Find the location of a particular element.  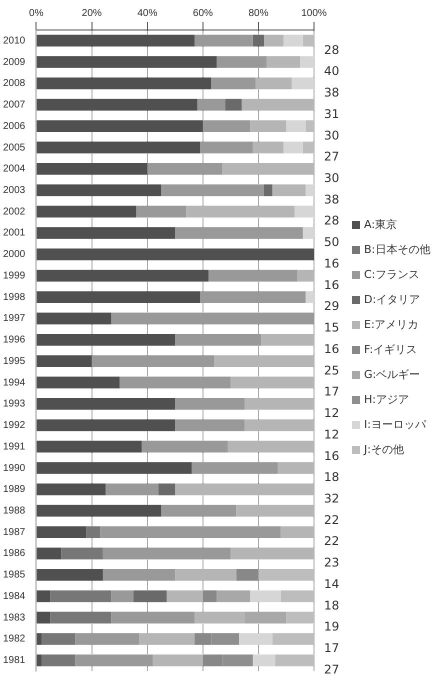

y-tick-label: 1997 is located at coordinates (14, 318).